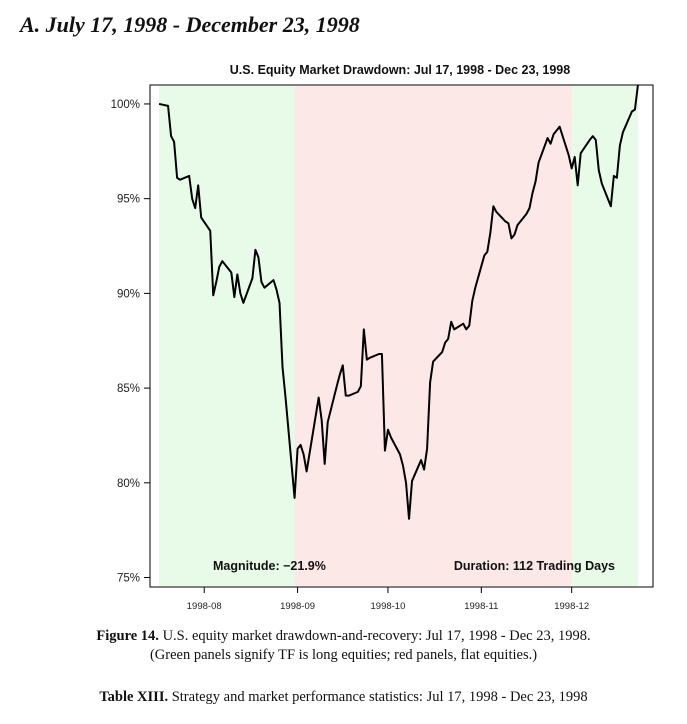  I want to click on x-tick-label: 1998-09, so click(297, 606).